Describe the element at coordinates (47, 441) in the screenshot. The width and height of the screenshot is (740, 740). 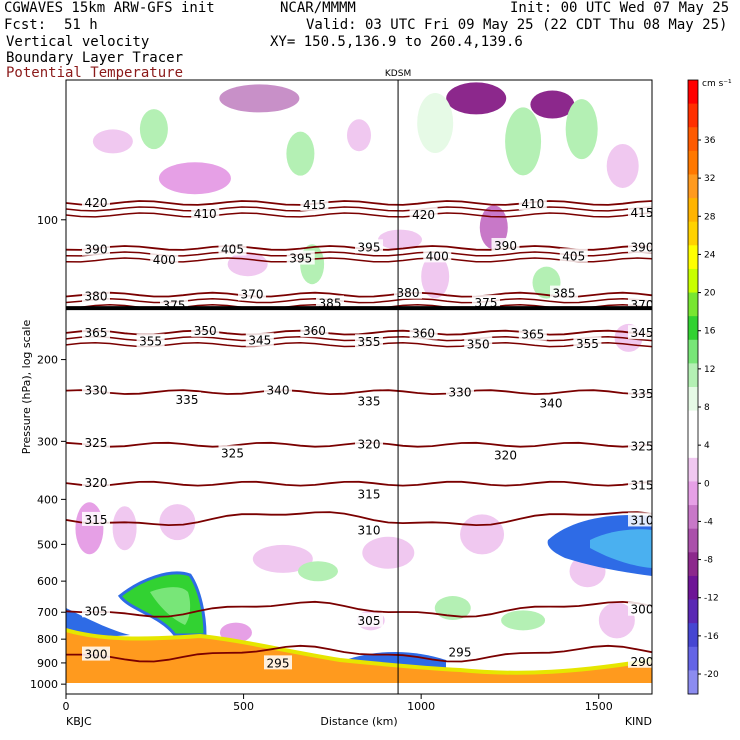
I see `y-tick-label: 300` at that location.